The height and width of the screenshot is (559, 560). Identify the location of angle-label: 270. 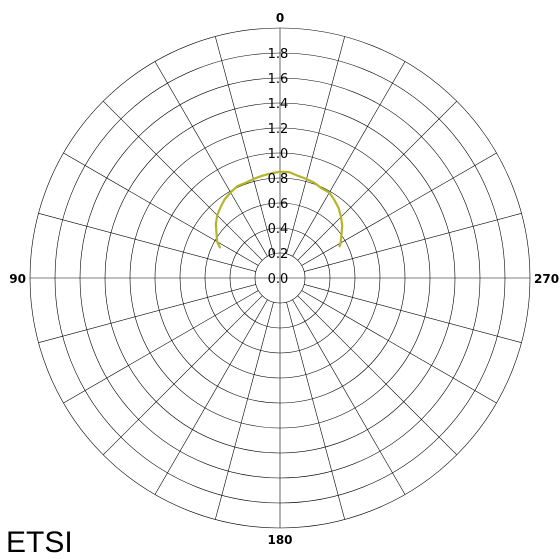
(546, 279).